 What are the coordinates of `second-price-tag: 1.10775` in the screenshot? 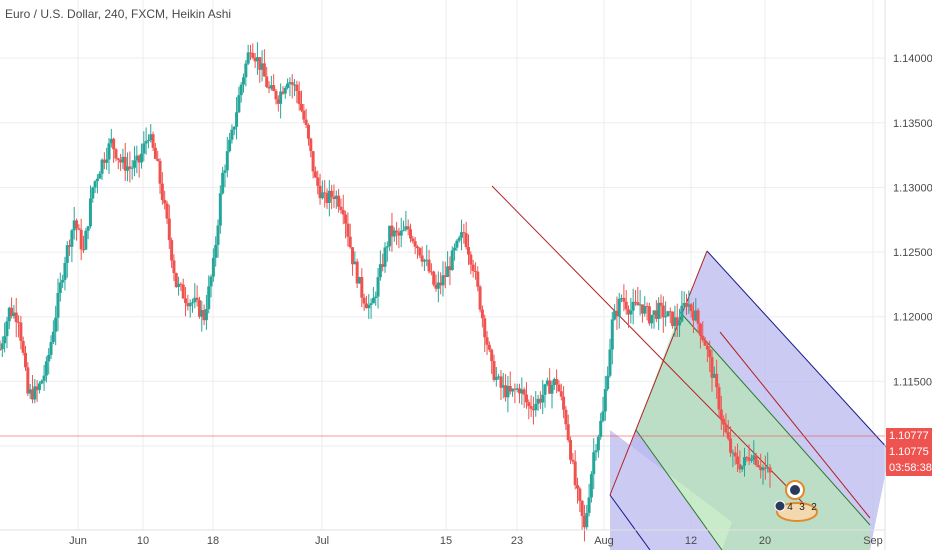 It's located at (909, 452).